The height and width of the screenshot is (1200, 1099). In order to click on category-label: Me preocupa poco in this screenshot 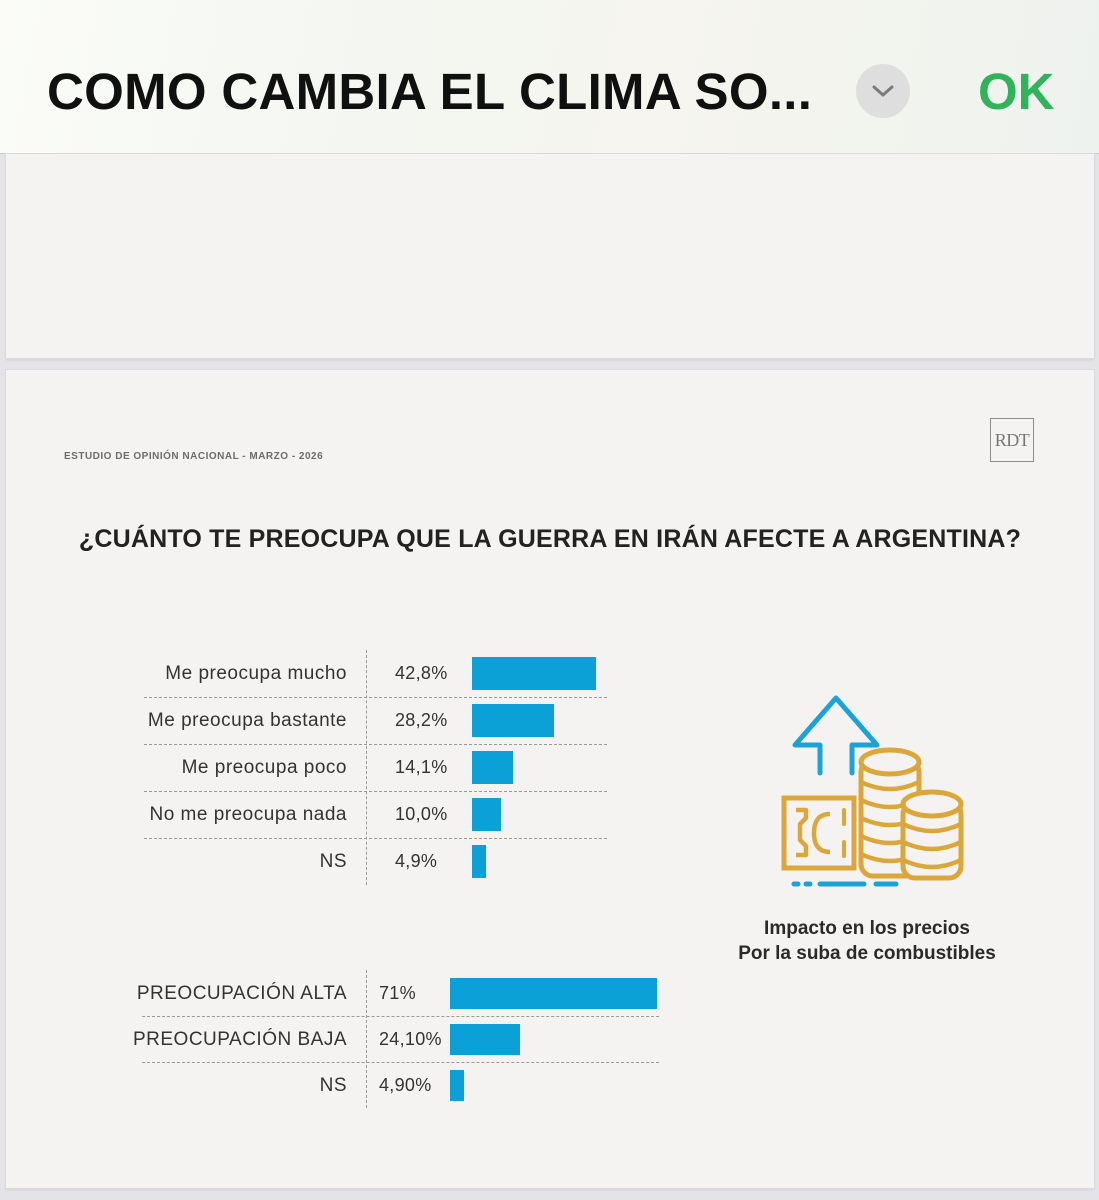, I will do `click(264, 767)`.